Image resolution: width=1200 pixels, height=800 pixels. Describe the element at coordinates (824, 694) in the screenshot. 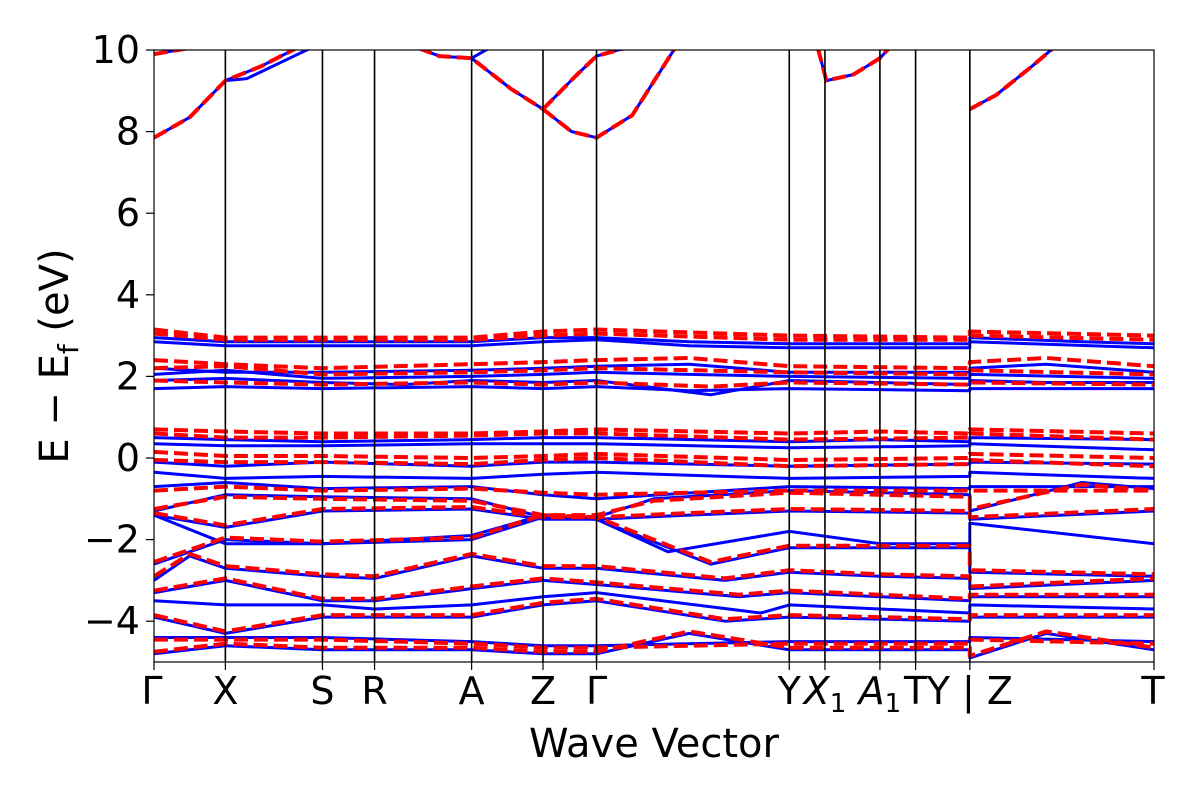

I see `x-tick-label: X1` at that location.